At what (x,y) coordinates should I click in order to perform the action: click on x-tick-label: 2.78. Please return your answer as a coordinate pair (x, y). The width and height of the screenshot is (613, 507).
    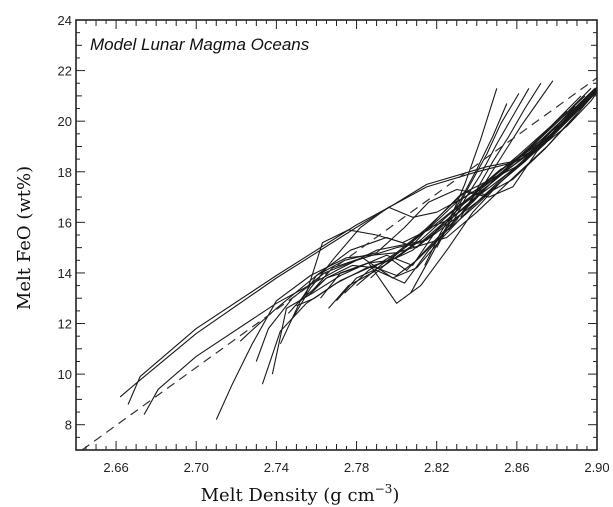
    Looking at the image, I should click on (356, 467).